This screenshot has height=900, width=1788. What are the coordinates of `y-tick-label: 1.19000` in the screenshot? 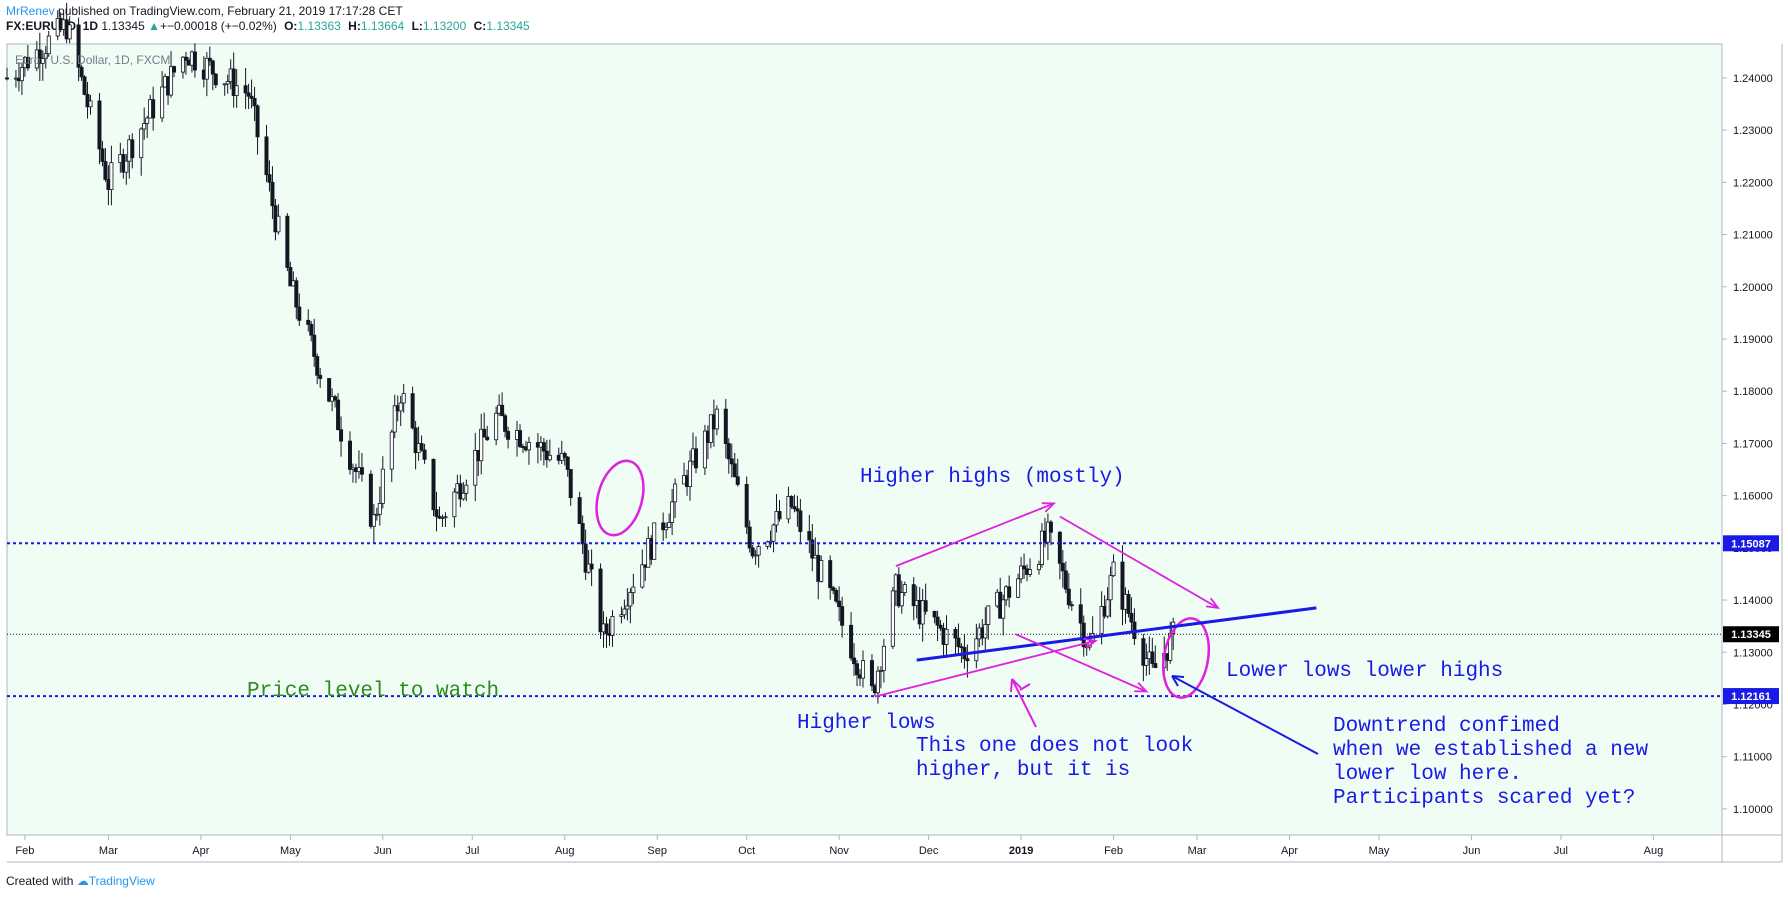 It's located at (1753, 340).